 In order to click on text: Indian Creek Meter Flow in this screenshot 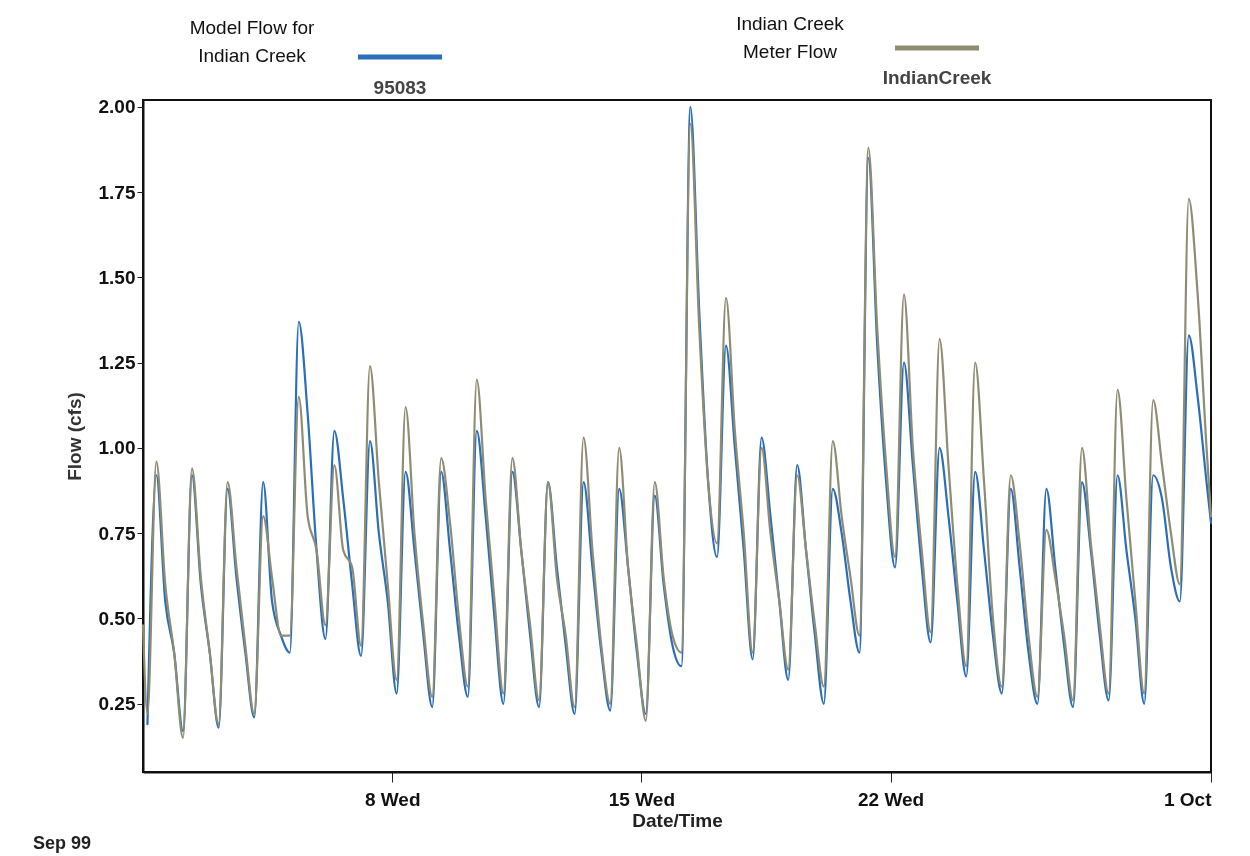, I will do `click(790, 37)`.